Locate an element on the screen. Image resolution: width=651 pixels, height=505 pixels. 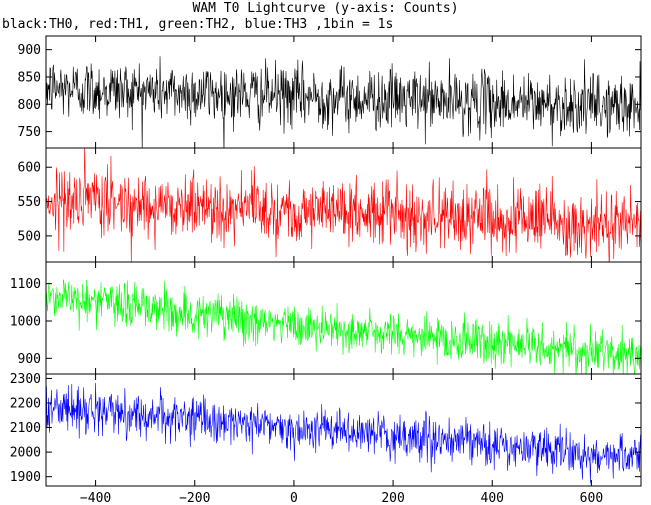
y-tick-label: 500 is located at coordinates (29, 236).